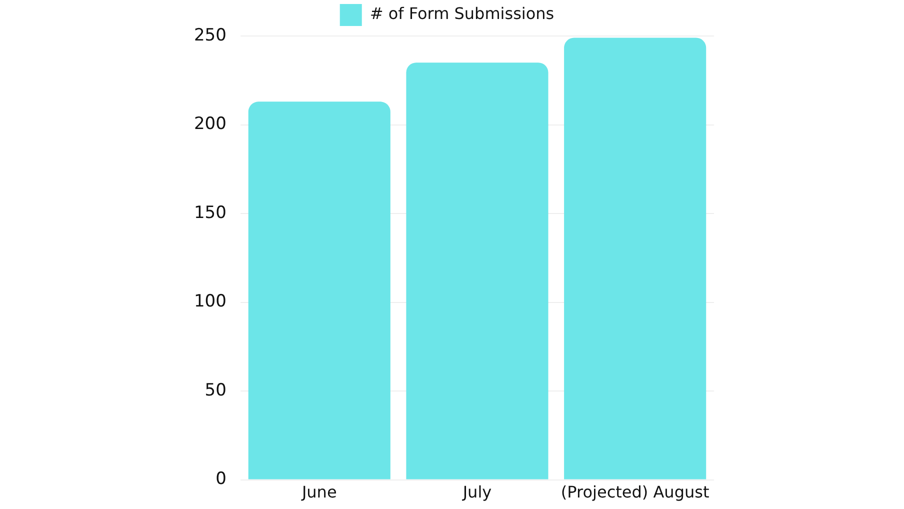  I want to click on x-tick-label: (Projected) August, so click(635, 492).